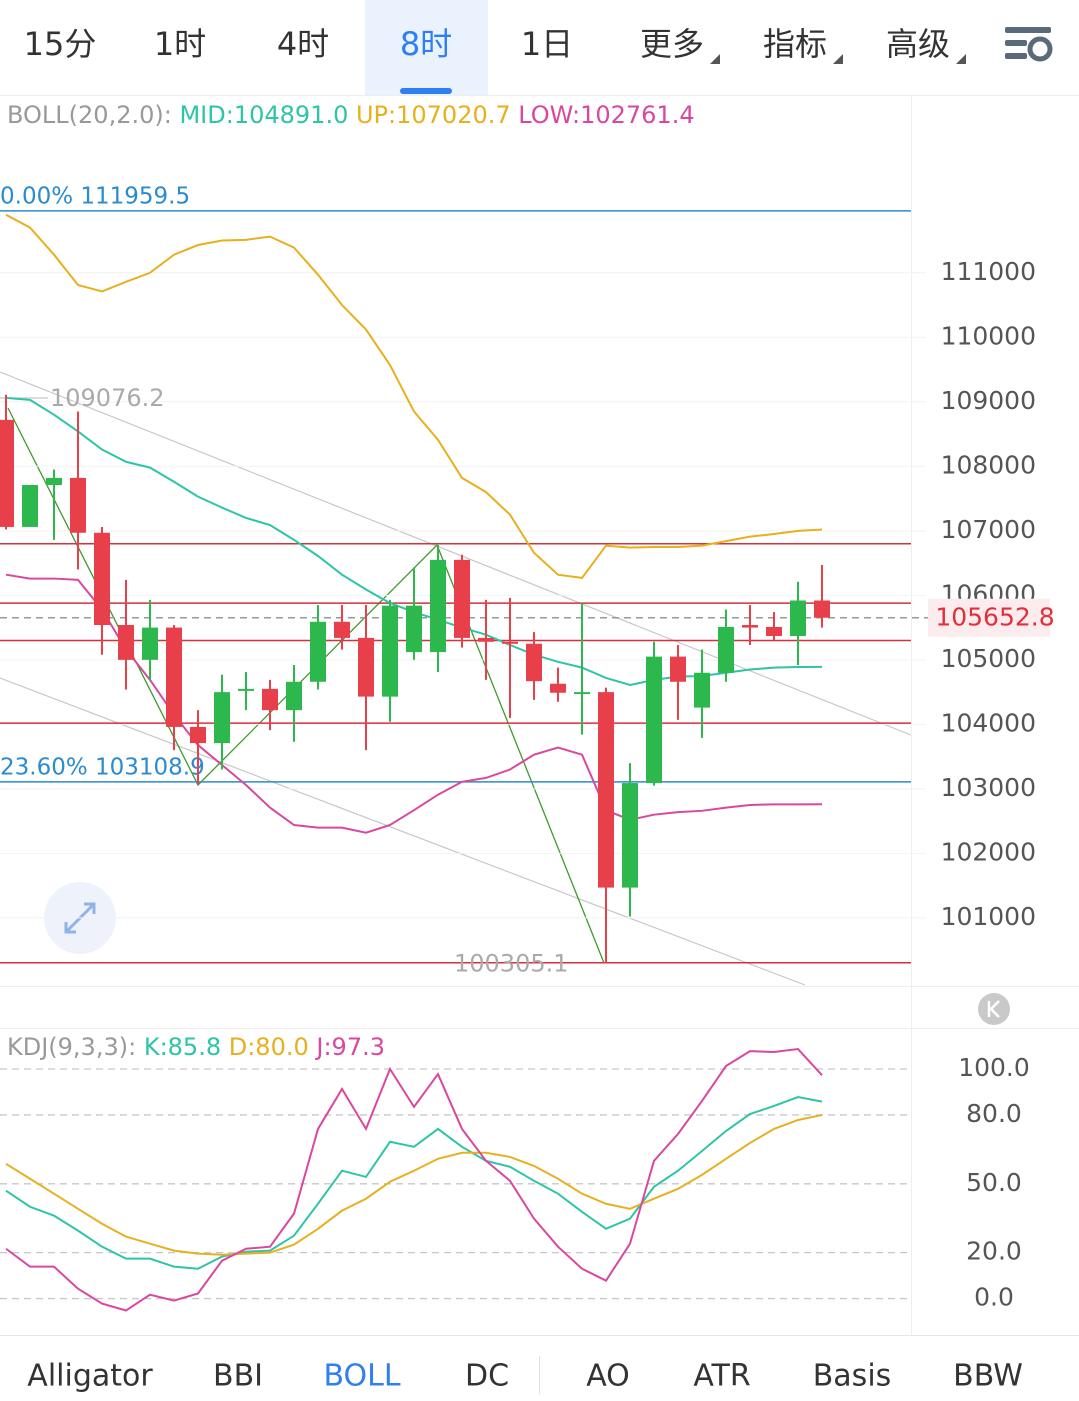  I want to click on last-price-label: 105652.8, so click(994, 617).